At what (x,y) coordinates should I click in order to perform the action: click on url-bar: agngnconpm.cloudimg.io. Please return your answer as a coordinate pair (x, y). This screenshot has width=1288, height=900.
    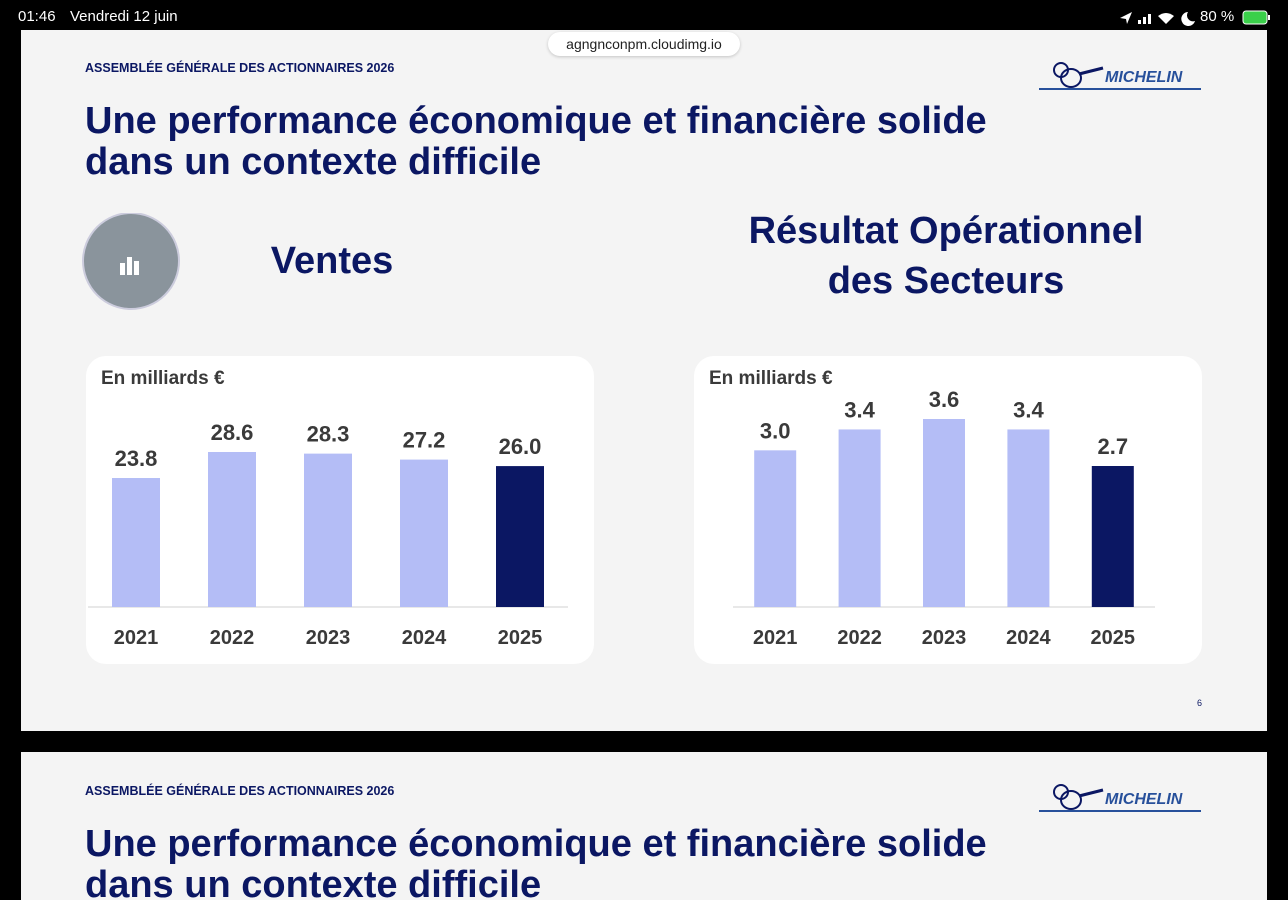
    Looking at the image, I should click on (644, 44).